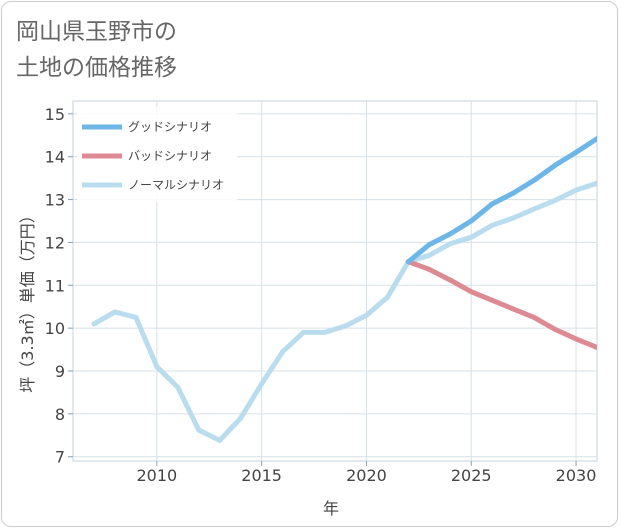  What do you see at coordinates (576, 475) in the screenshot?
I see `x-tick-label: 2030` at bounding box center [576, 475].